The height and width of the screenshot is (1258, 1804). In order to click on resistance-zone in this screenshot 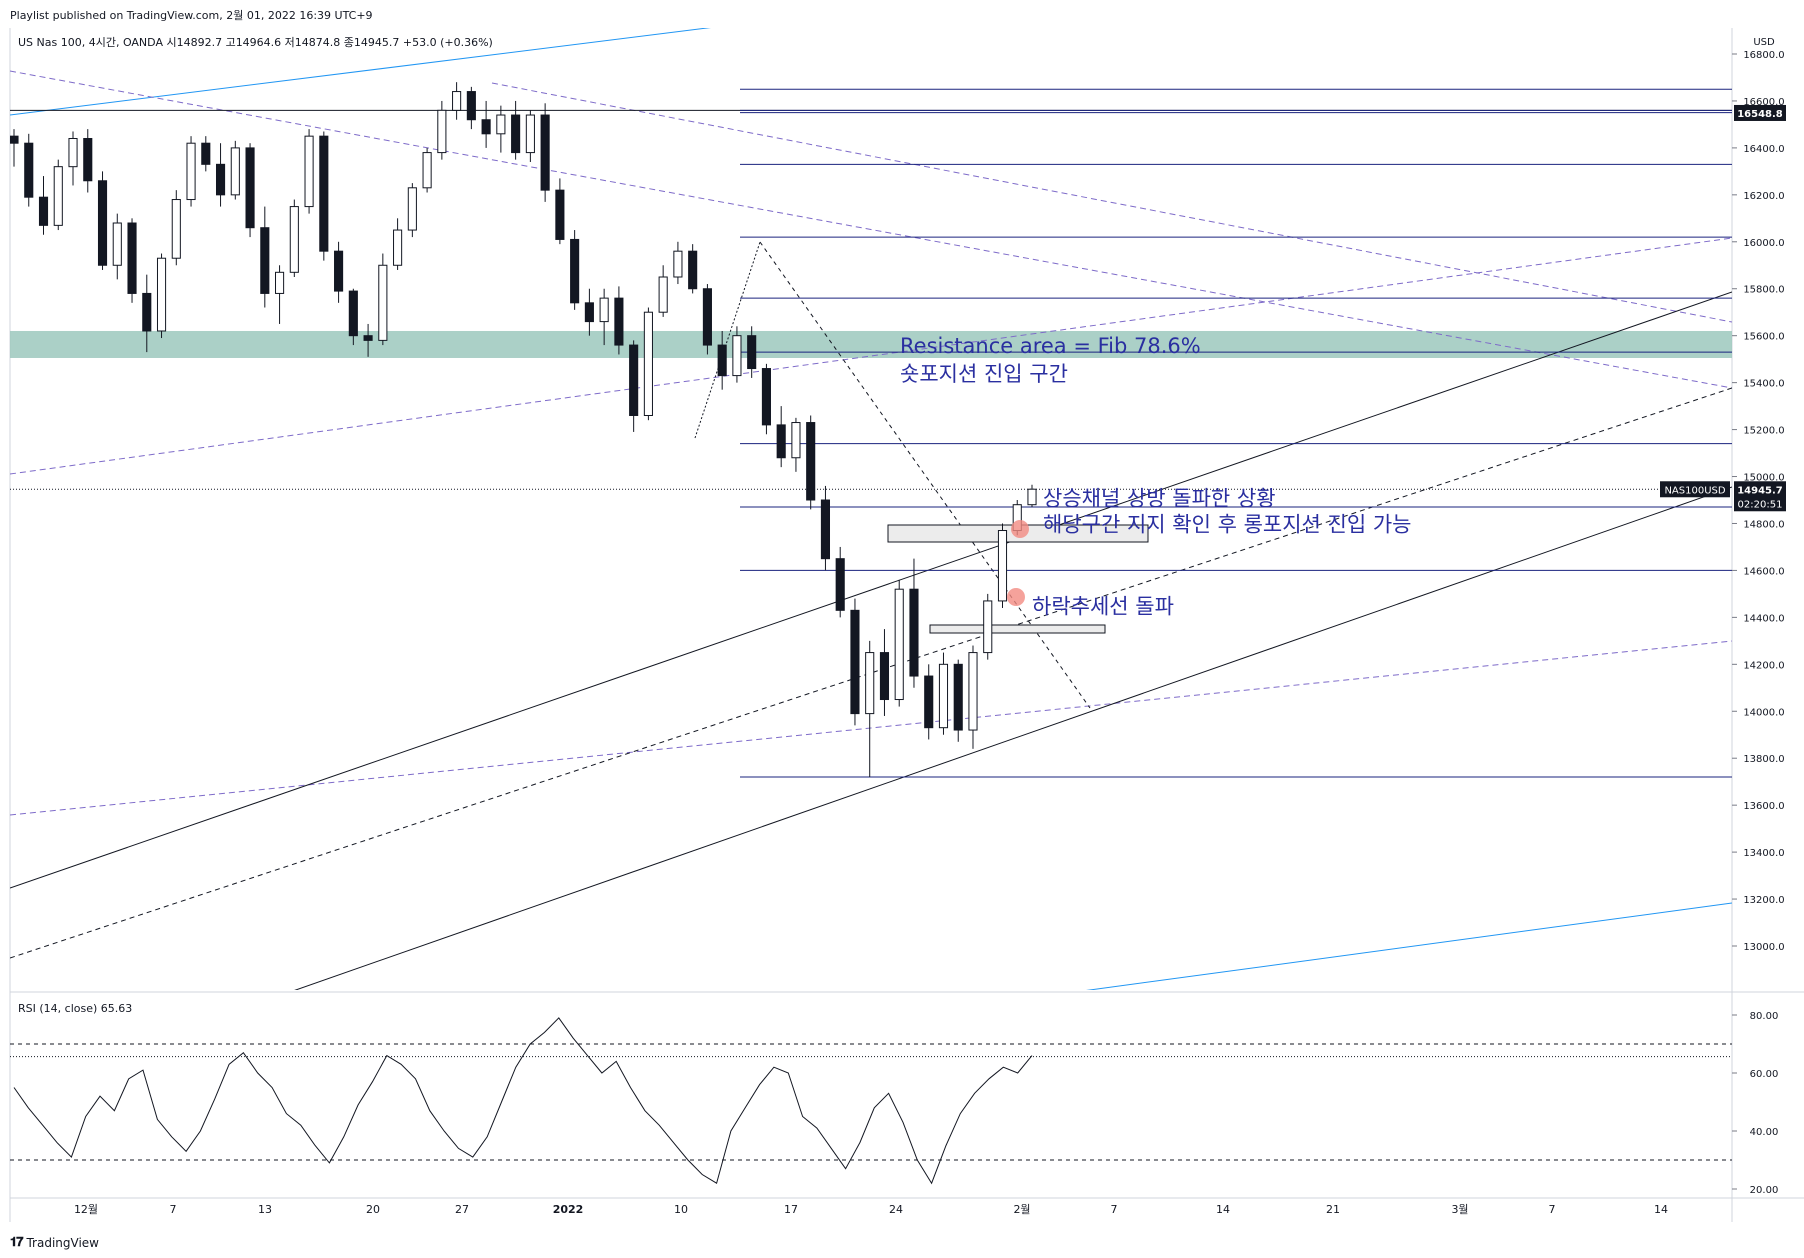, I will do `click(871, 344)`.